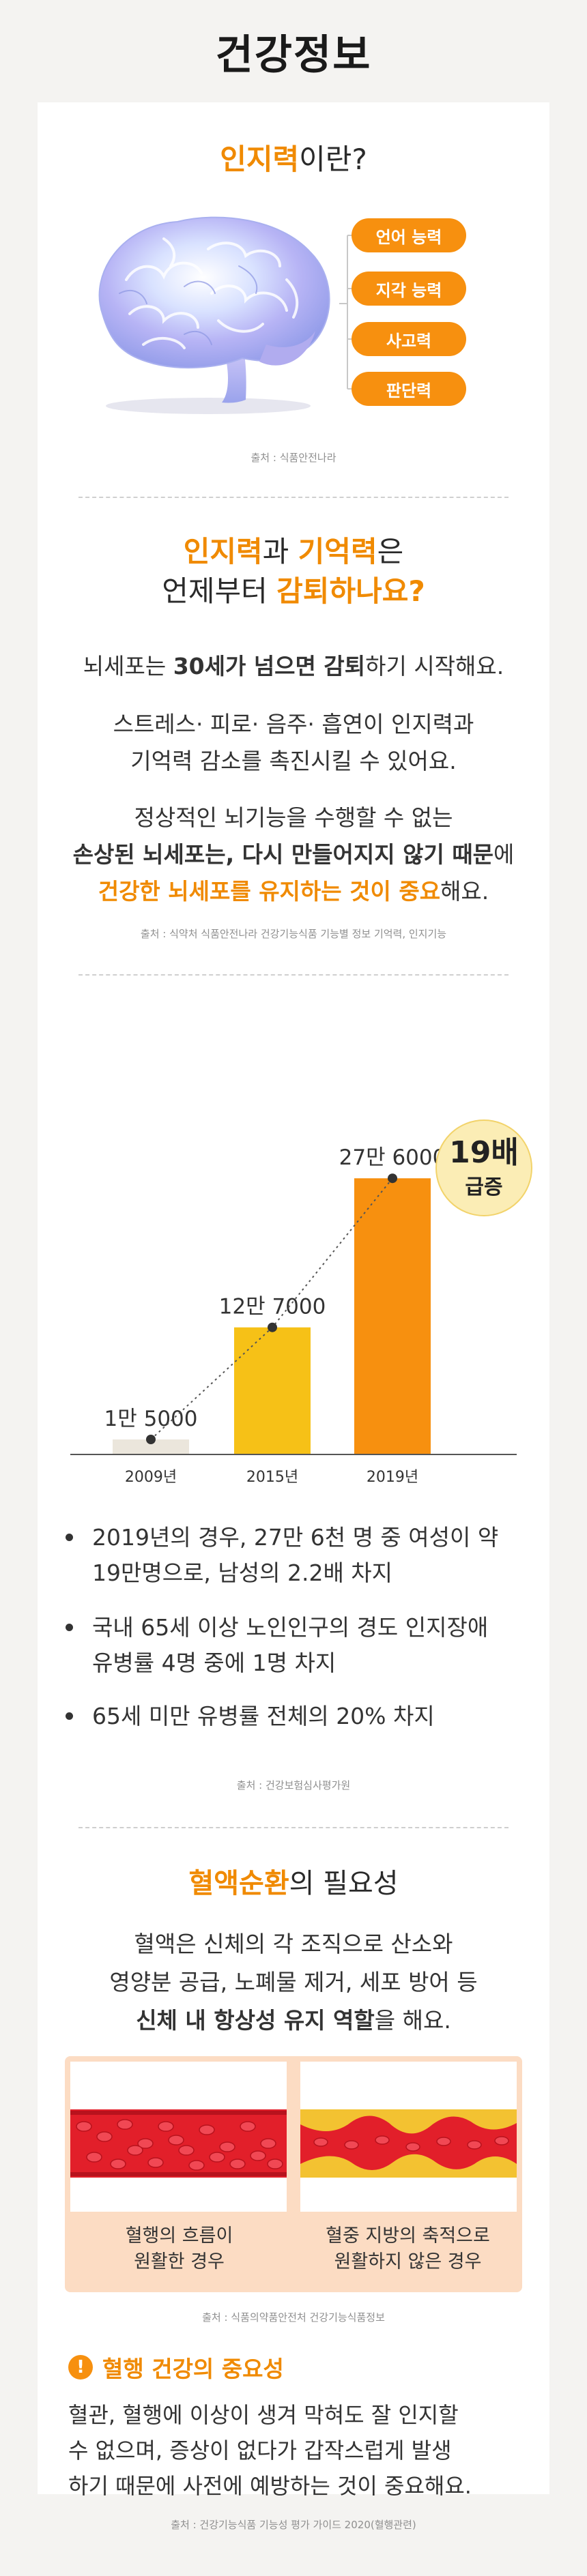 This screenshot has width=587, height=2576. What do you see at coordinates (293, 2317) in the screenshot?
I see `section4-source: 출처 : 식품의약품안전처 건강기능식품정보` at bounding box center [293, 2317].